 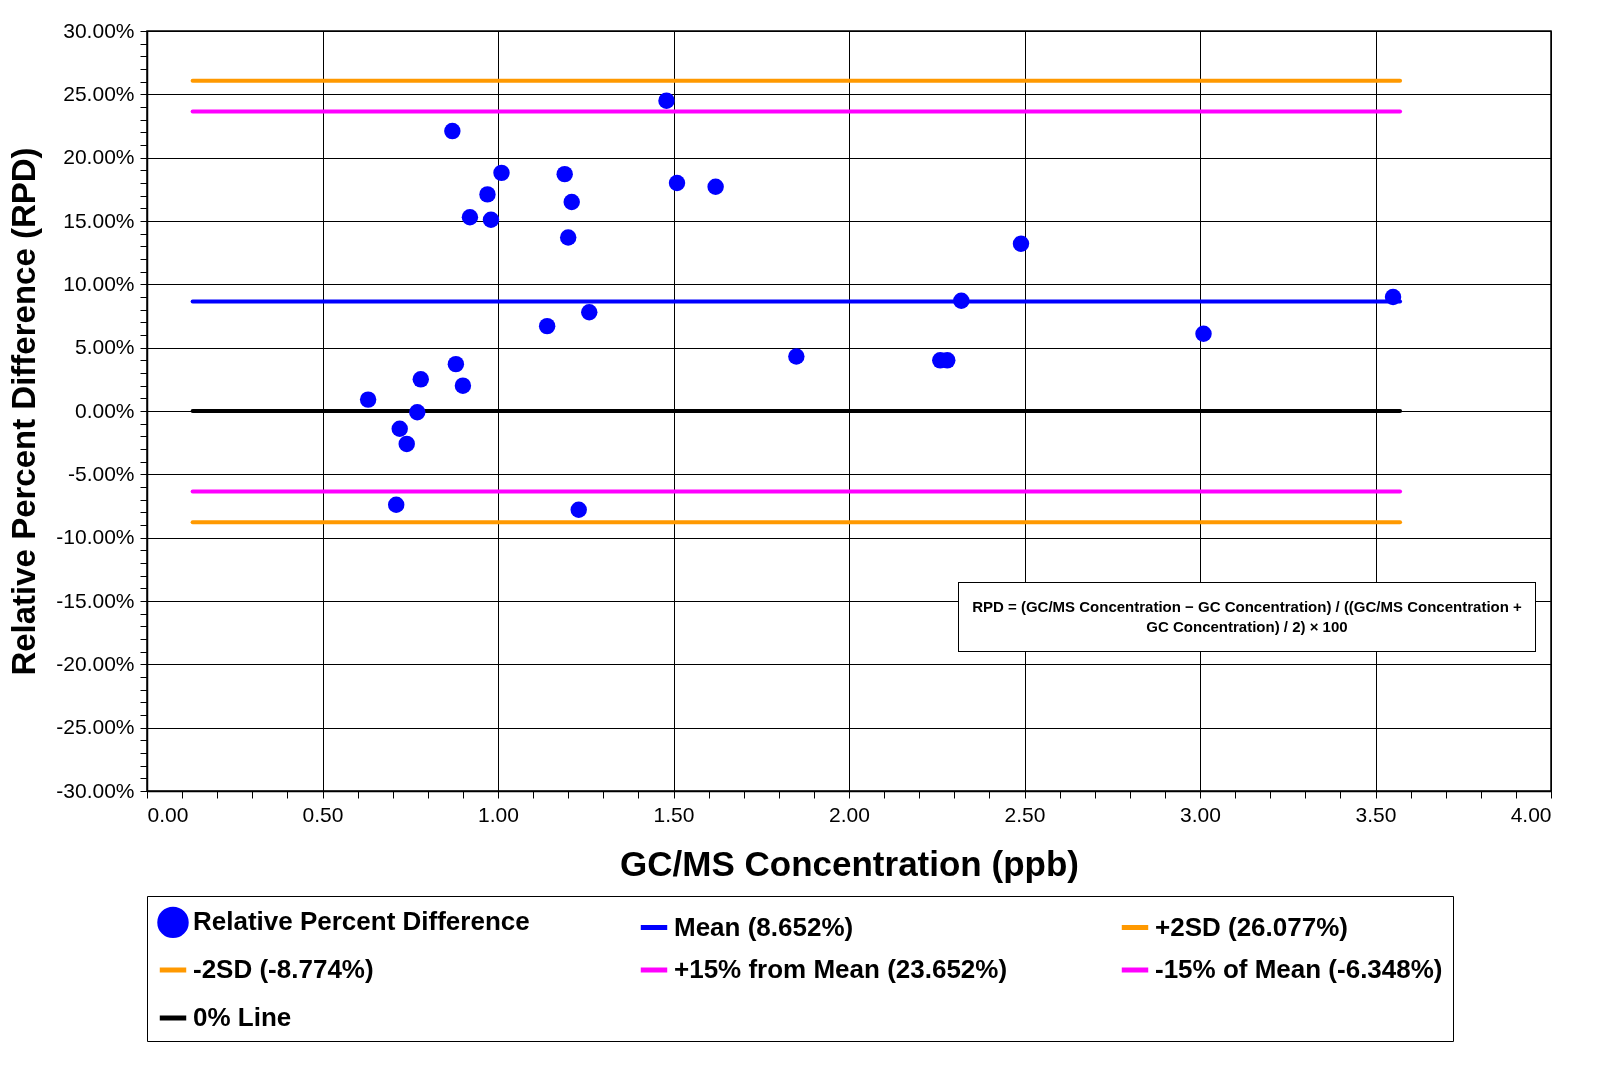 What do you see at coordinates (95, 790) in the screenshot?
I see `y-tick-label: -30.00%` at bounding box center [95, 790].